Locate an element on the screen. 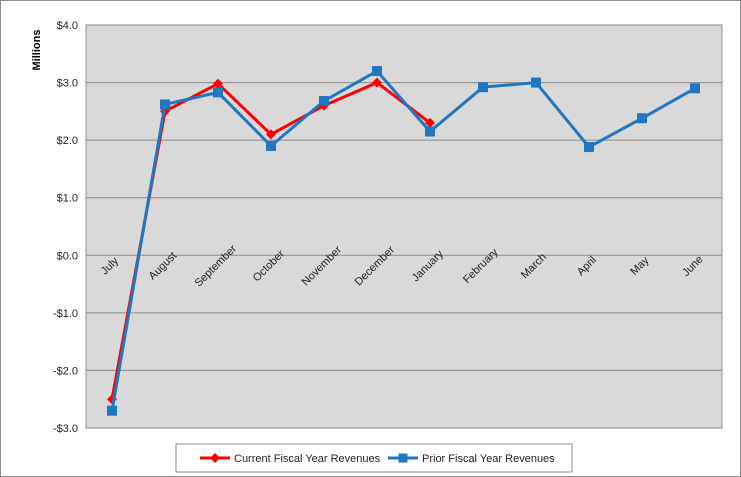  y-axis-label: Millions is located at coordinates (37, 50).